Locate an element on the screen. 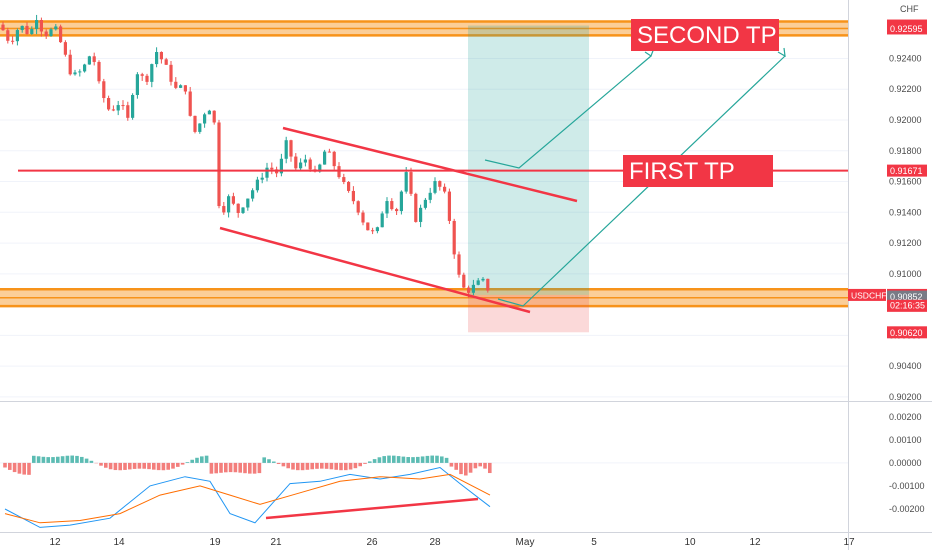  y-tick-label: 0.91800 is located at coordinates (905, 151).